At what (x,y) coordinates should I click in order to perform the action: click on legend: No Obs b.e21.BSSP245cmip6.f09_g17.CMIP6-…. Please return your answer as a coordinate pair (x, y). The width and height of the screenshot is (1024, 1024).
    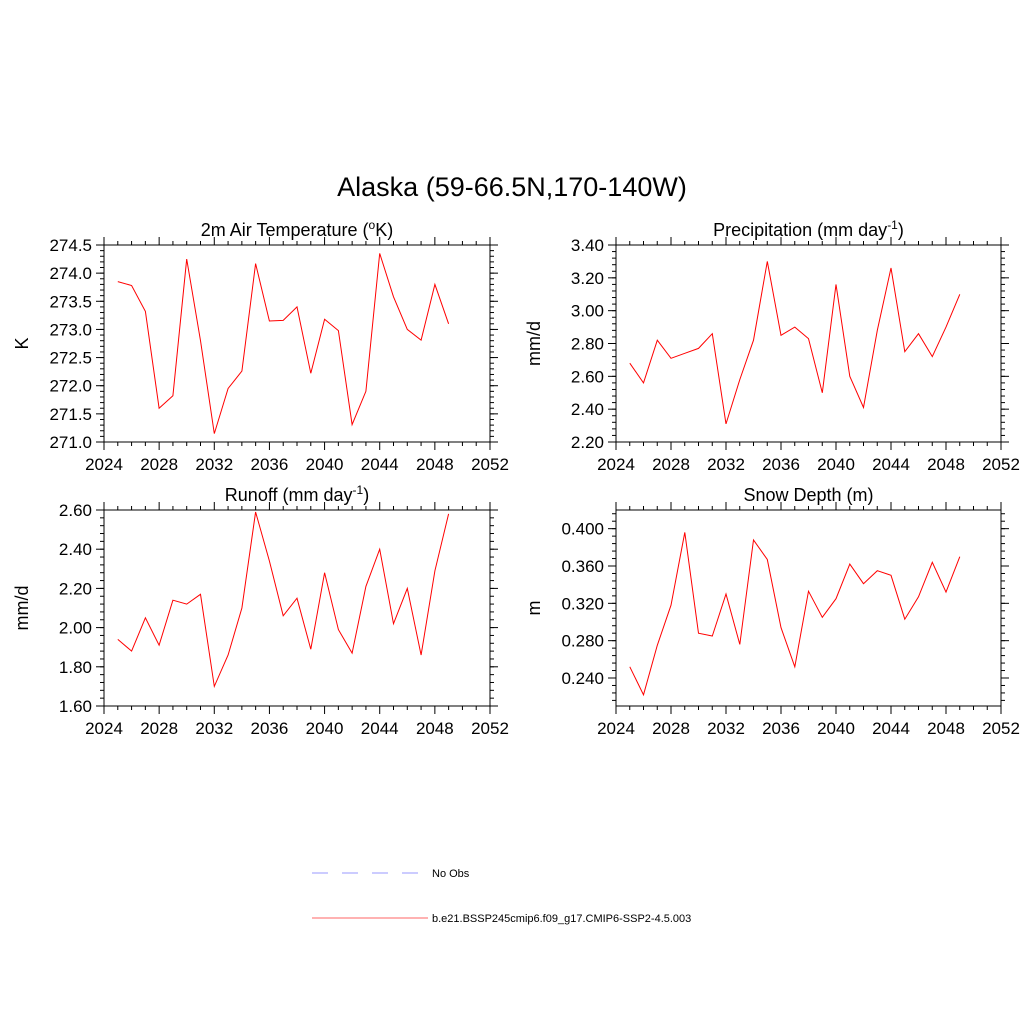
    Looking at the image, I should click on (501, 896).